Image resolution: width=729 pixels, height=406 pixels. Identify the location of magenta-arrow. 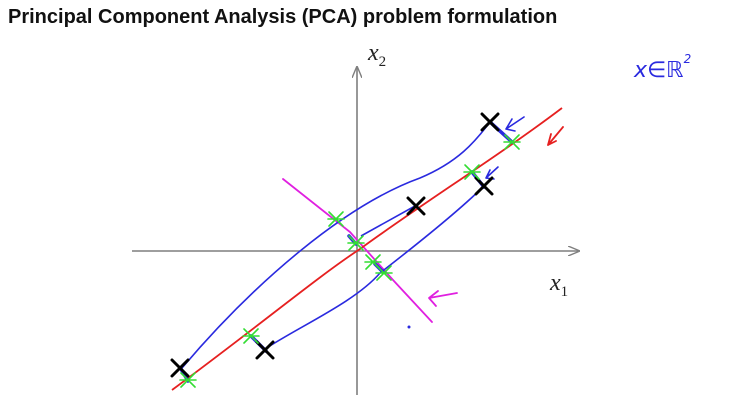
(443, 298).